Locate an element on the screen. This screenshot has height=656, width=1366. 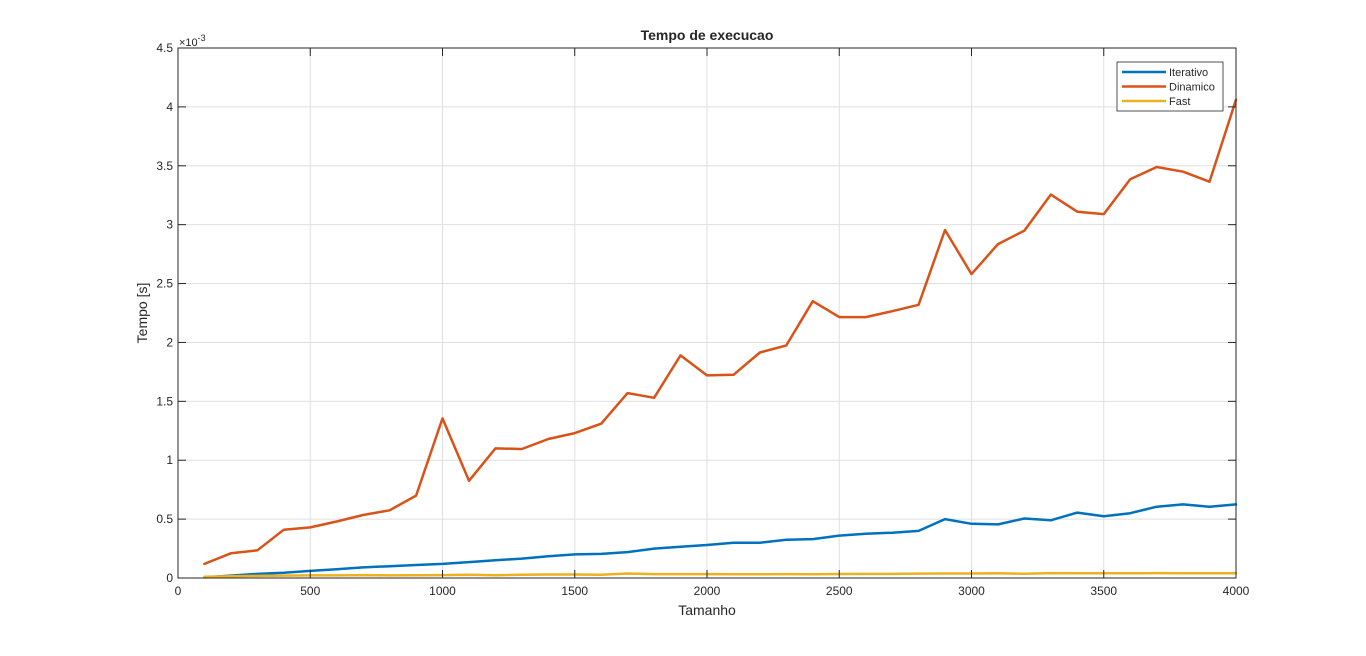
series-line-iterativo is located at coordinates (720, 541).